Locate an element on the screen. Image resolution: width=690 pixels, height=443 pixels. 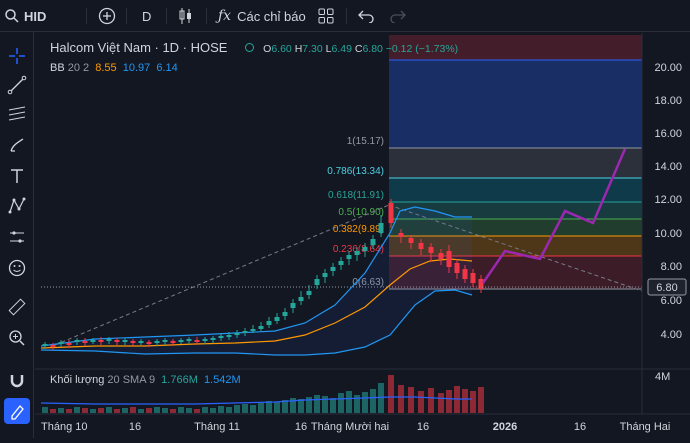
fib-label: 0.786(13.34) is located at coordinates (355, 171).